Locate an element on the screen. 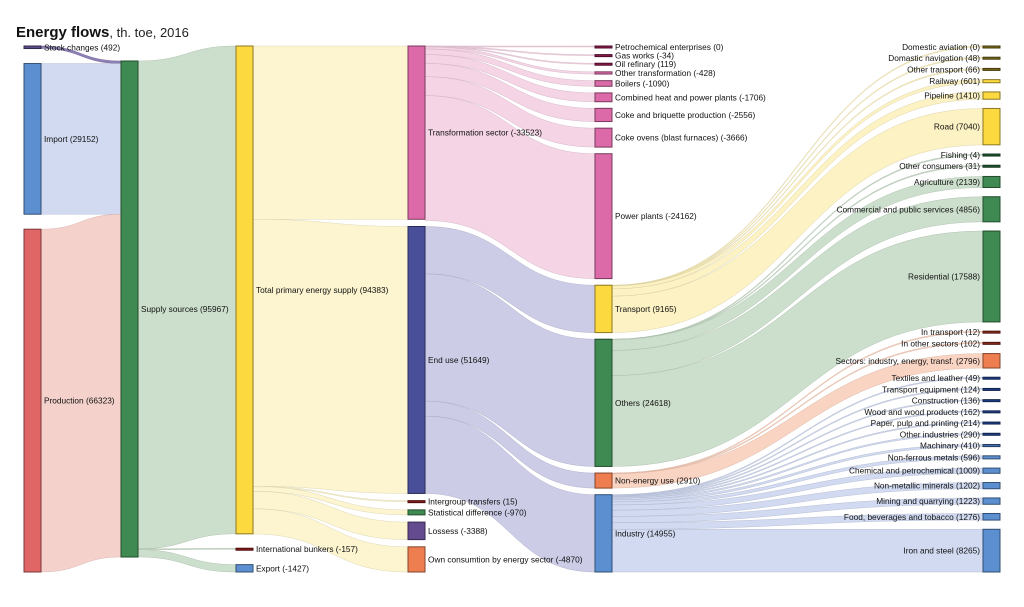 Image resolution: width=1024 pixels, height=607 pixels. node-label-coke: Coke and briquette production (-2556) is located at coordinates (685, 115).